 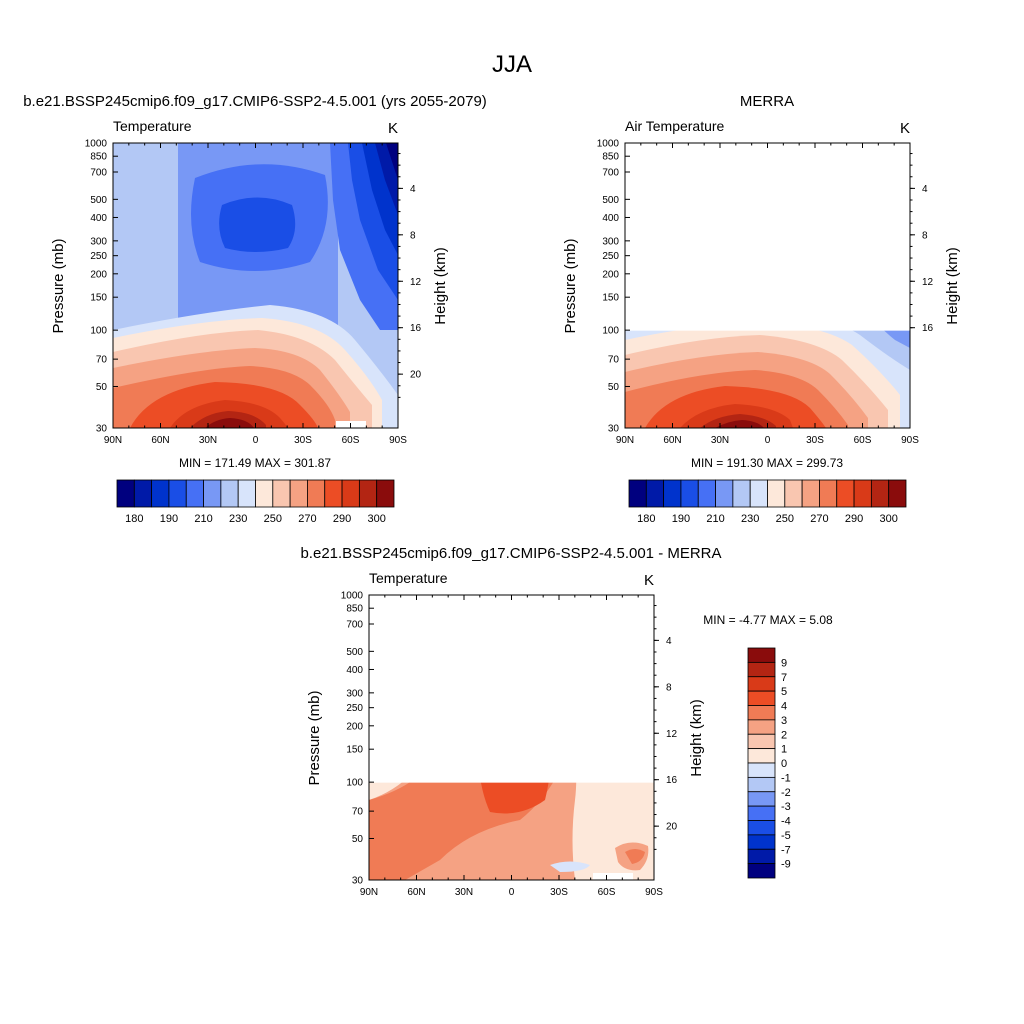 What do you see at coordinates (98, 331) in the screenshot?
I see `y-tick-label: 100` at bounding box center [98, 331].